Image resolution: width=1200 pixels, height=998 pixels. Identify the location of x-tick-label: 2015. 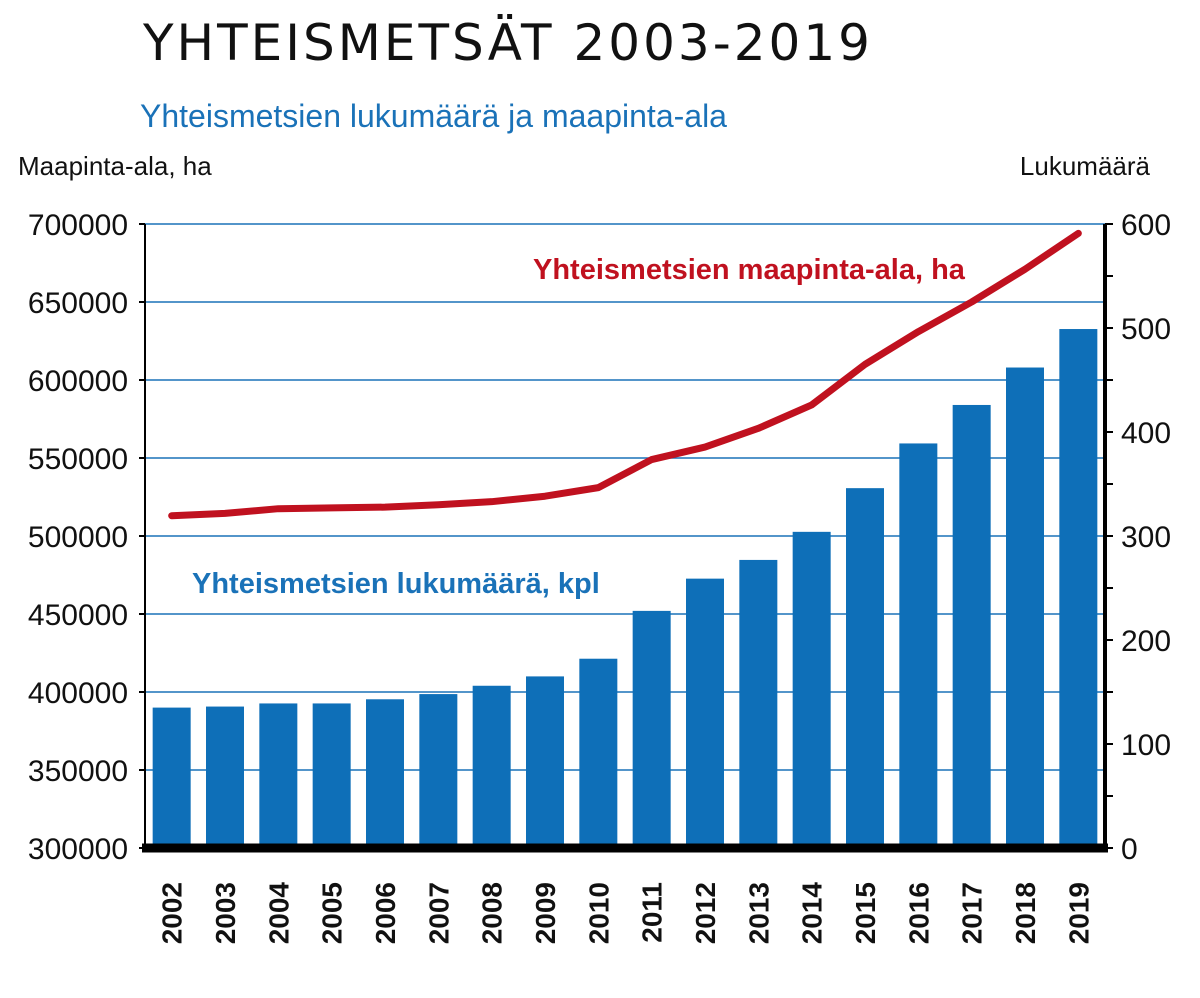
(865, 913).